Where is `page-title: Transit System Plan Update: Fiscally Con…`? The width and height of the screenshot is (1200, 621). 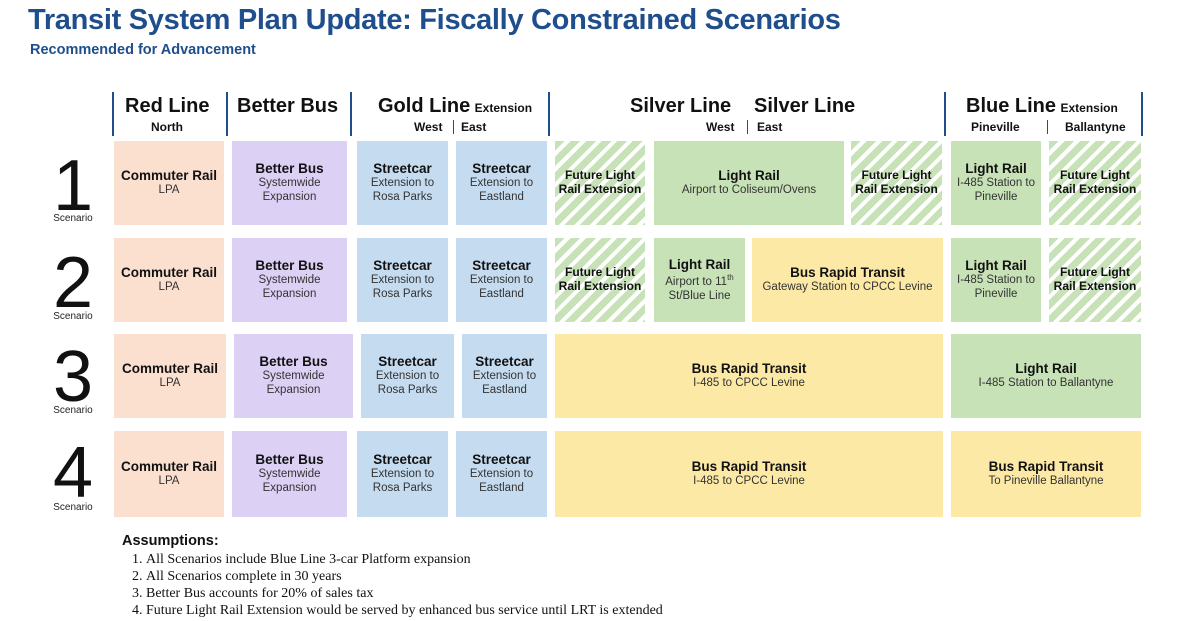 page-title: Transit System Plan Update: Fiscally Con… is located at coordinates (434, 20).